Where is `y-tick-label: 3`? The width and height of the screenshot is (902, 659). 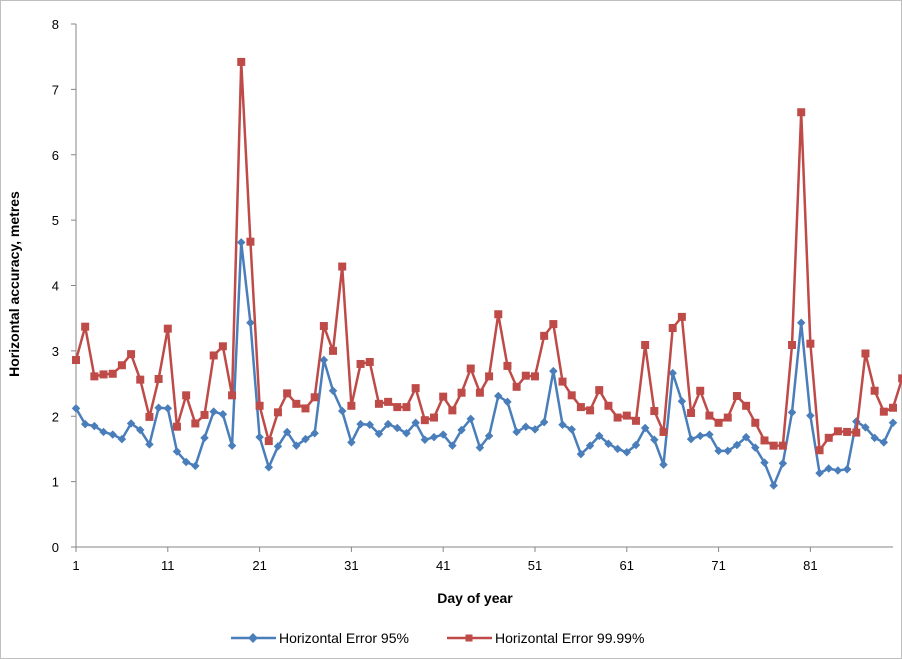
y-tick-label: 3 is located at coordinates (55, 351).